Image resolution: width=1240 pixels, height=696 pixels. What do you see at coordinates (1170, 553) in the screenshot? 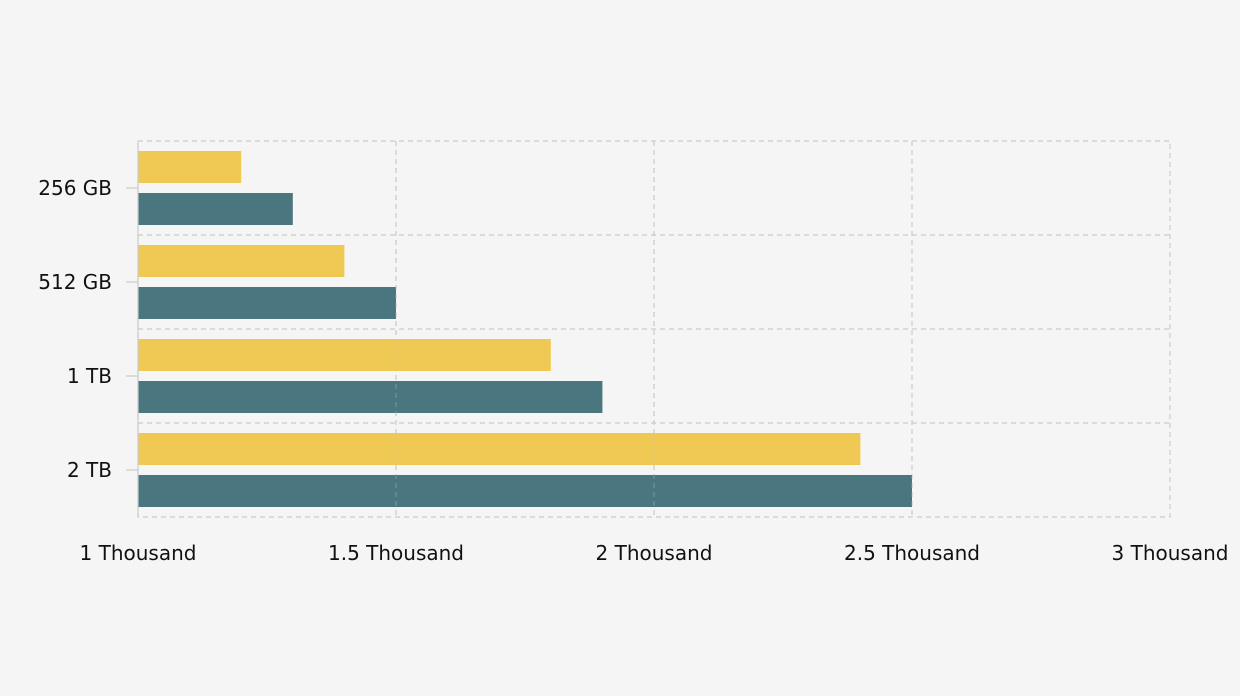
I see `x-tick-label: 3 Thousand` at bounding box center [1170, 553].